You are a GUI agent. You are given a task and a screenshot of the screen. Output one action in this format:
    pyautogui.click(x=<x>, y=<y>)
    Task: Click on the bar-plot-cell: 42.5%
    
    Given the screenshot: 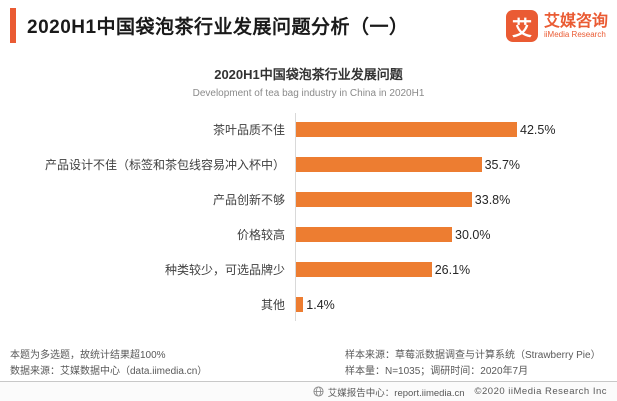 What is the action you would take?
    pyautogui.click(x=456, y=129)
    